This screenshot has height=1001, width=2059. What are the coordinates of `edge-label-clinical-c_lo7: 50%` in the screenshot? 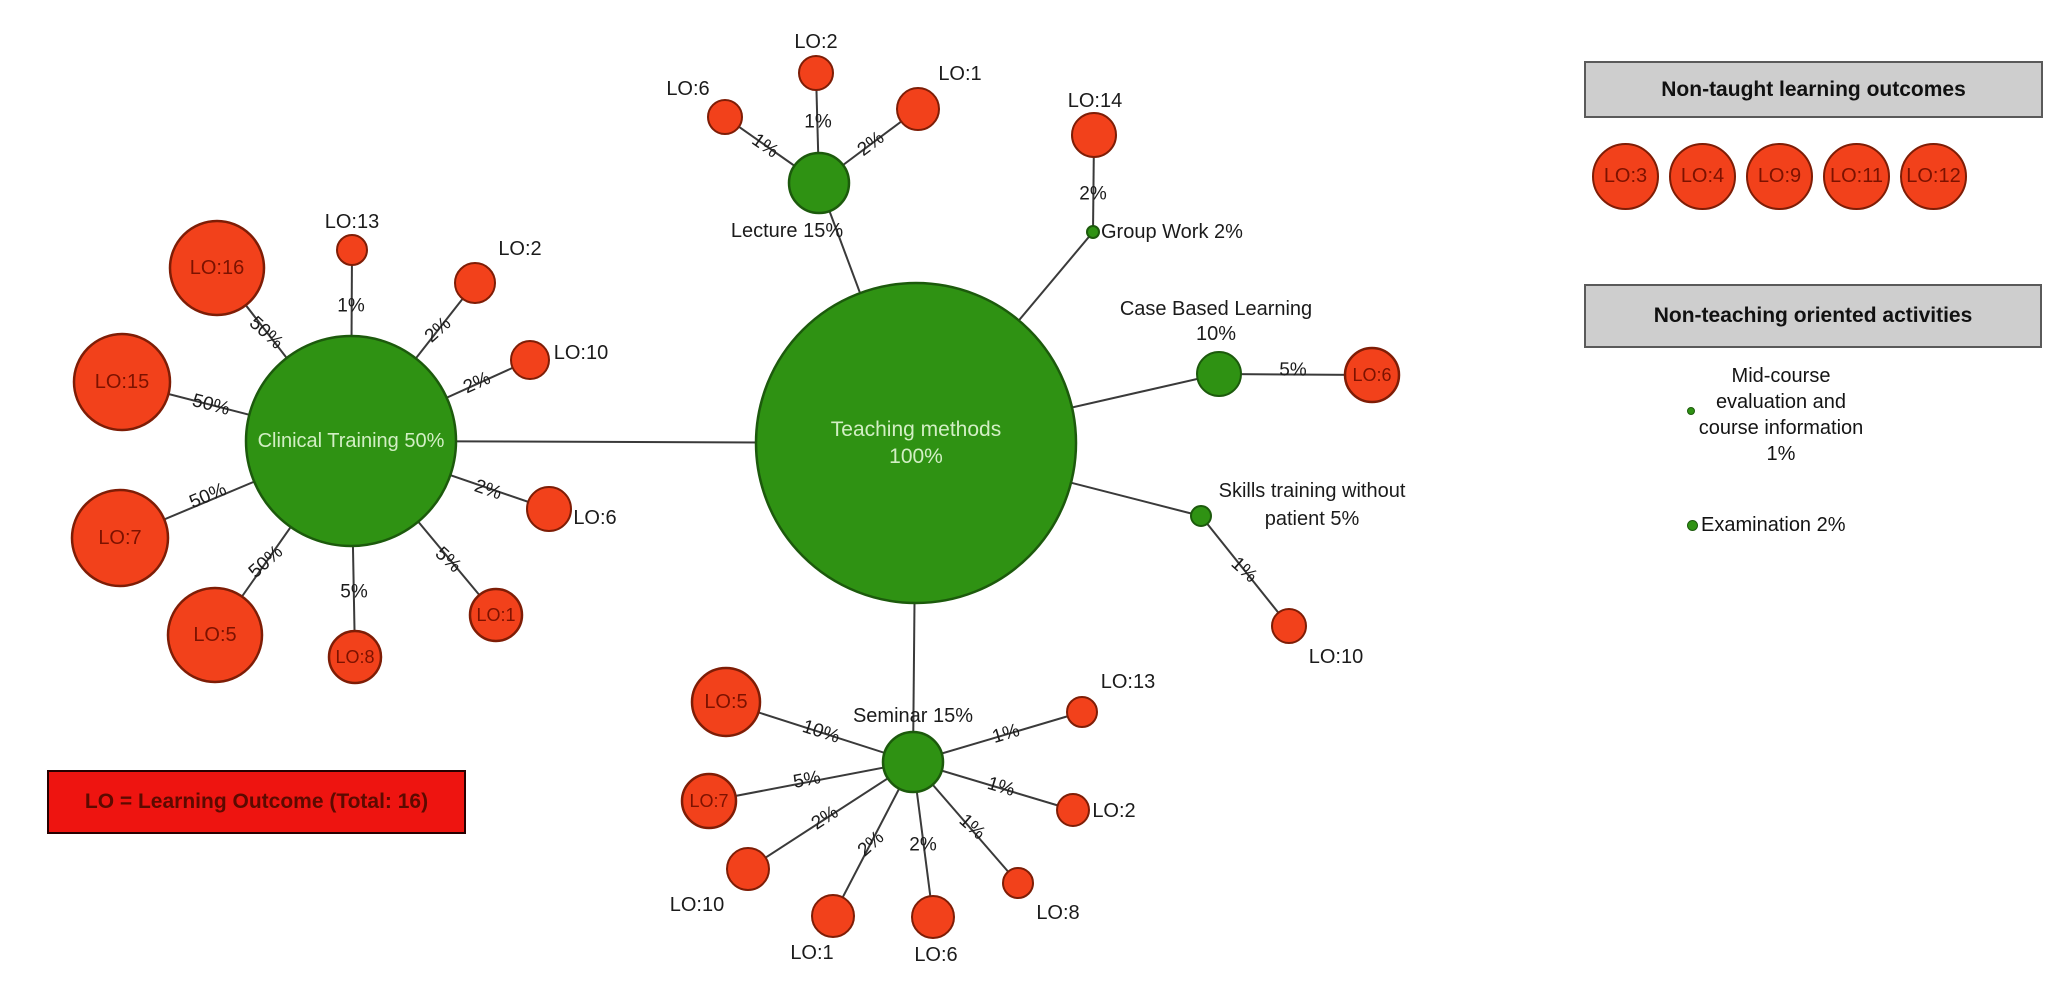 It's located at (207, 496).